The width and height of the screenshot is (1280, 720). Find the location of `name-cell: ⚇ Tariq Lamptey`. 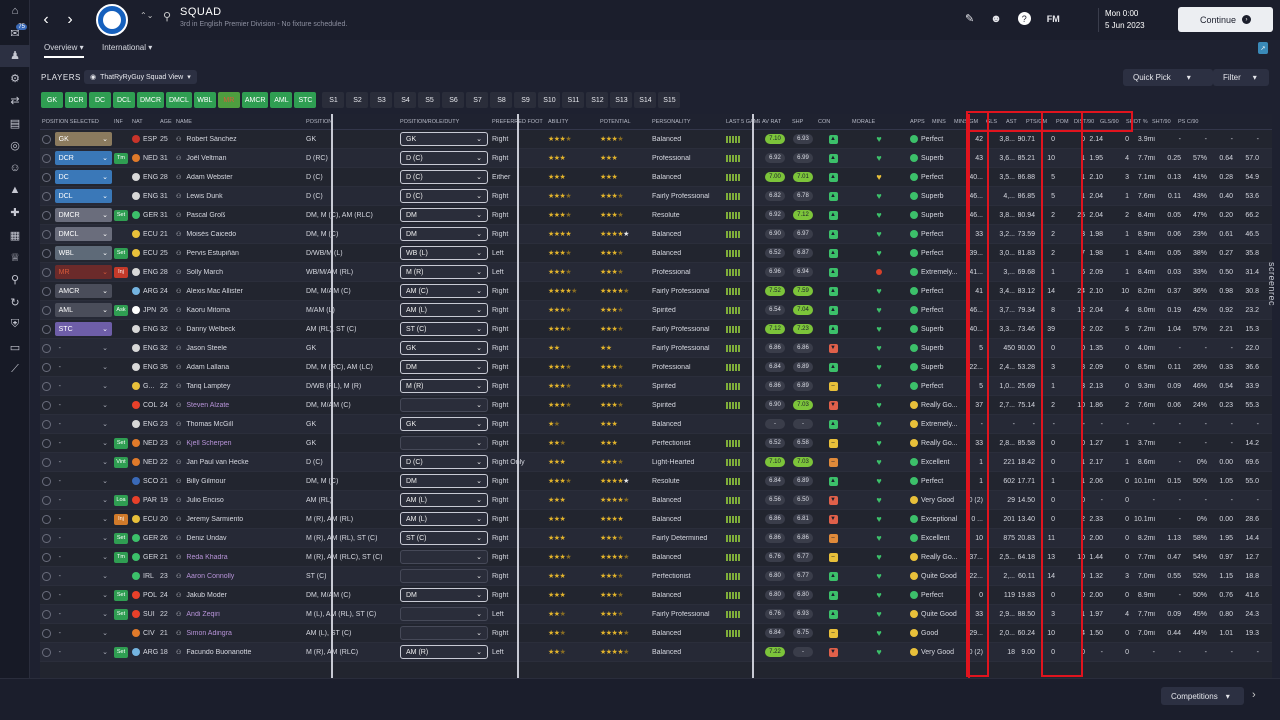

name-cell: ⚇ Tariq Lamptey is located at coordinates (239, 386).